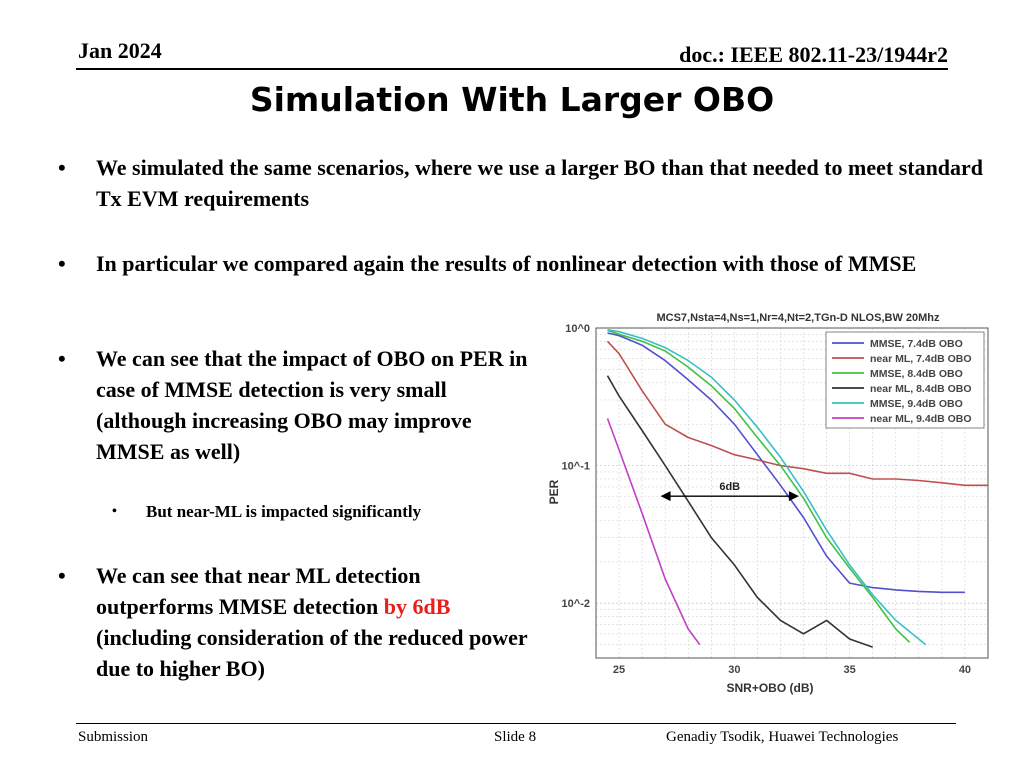  What do you see at coordinates (516, 723) in the screenshot?
I see `footer-rule` at bounding box center [516, 723].